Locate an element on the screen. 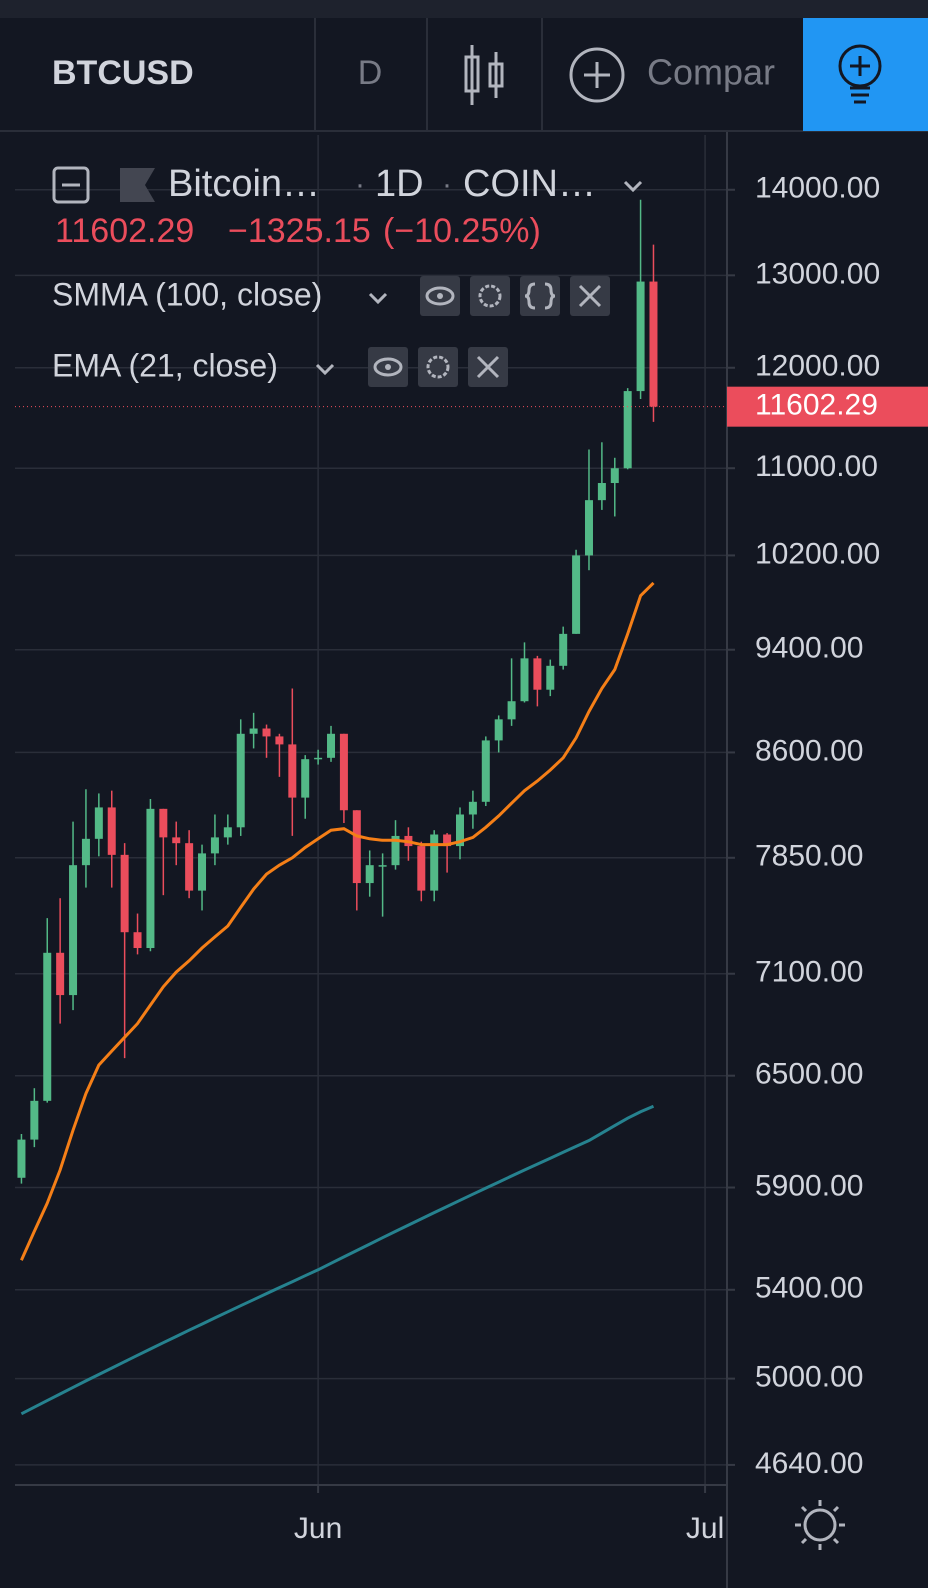 The width and height of the screenshot is (928, 1588). y-tick-label: 6500.00 is located at coordinates (809, 1074).